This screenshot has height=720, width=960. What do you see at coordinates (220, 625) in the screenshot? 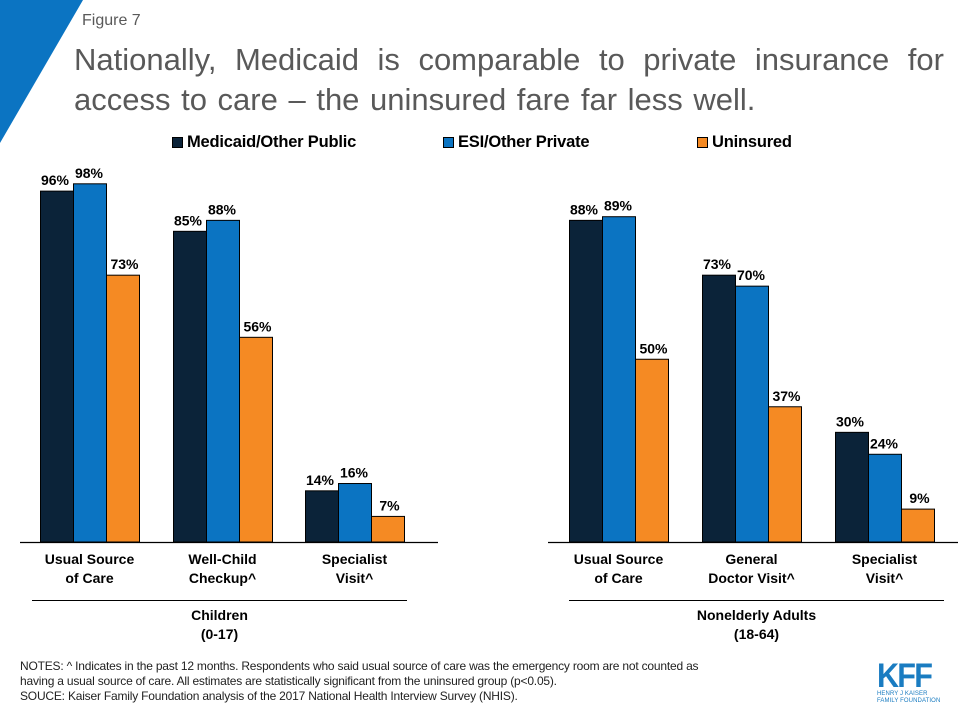
I see `group-label: Children (0-17)` at bounding box center [220, 625].